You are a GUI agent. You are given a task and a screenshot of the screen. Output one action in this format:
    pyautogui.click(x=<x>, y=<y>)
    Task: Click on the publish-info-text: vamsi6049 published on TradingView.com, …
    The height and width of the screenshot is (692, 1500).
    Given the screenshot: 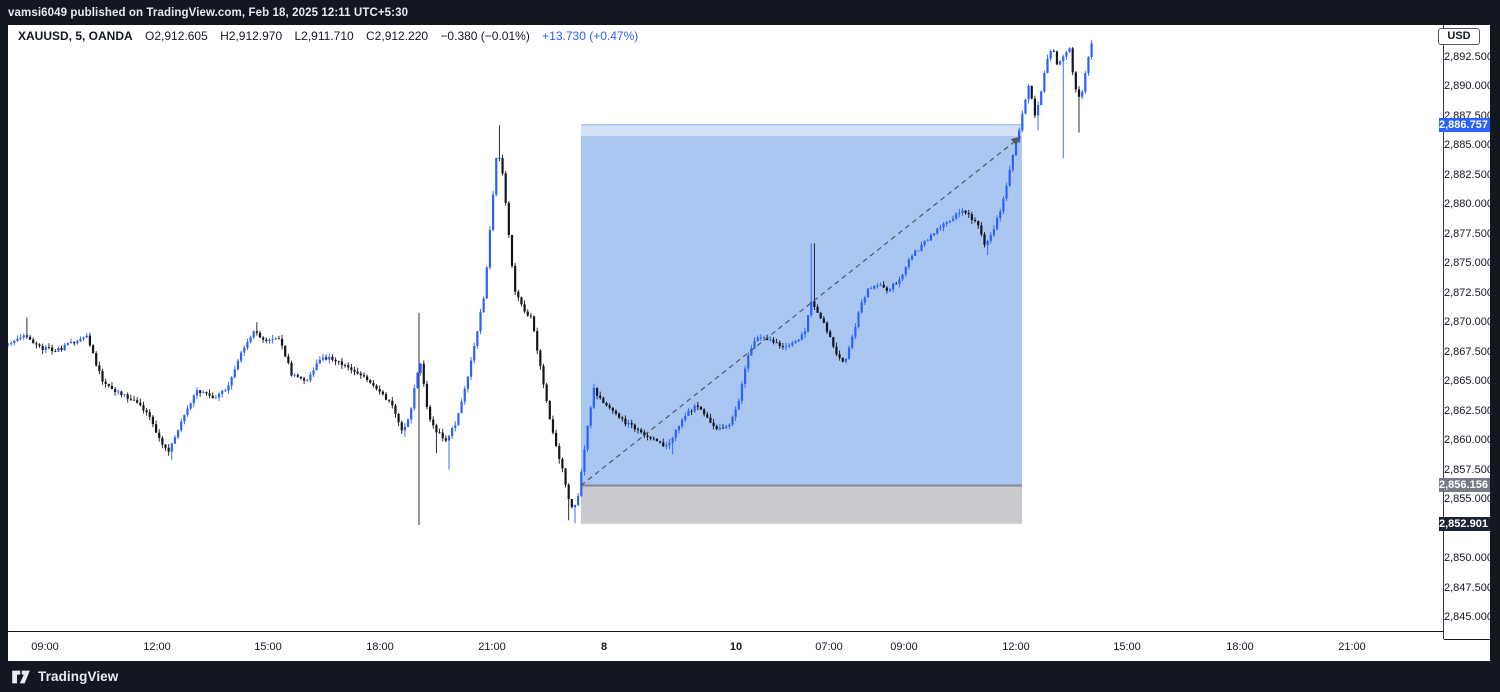 What is the action you would take?
    pyautogui.click(x=208, y=12)
    